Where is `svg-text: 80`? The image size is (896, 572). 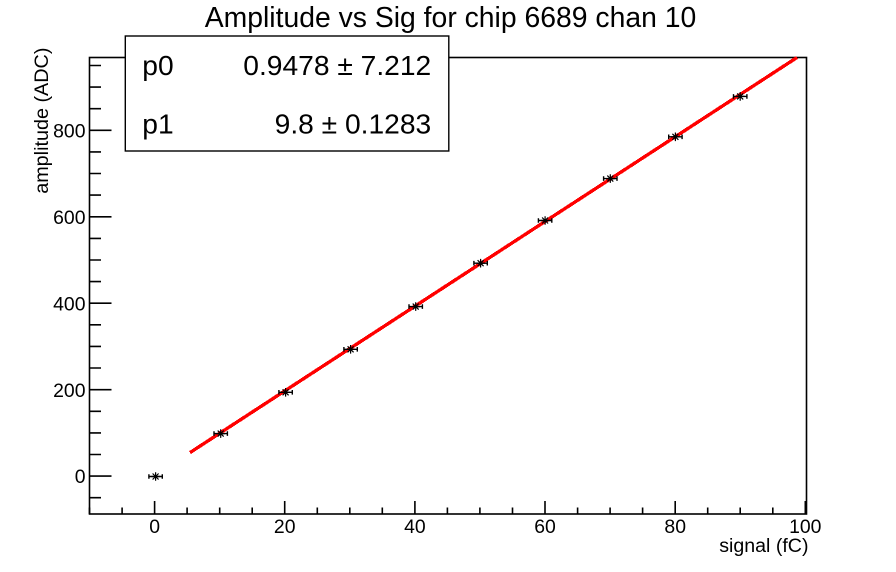
svg-text: 80 is located at coordinates (675, 527).